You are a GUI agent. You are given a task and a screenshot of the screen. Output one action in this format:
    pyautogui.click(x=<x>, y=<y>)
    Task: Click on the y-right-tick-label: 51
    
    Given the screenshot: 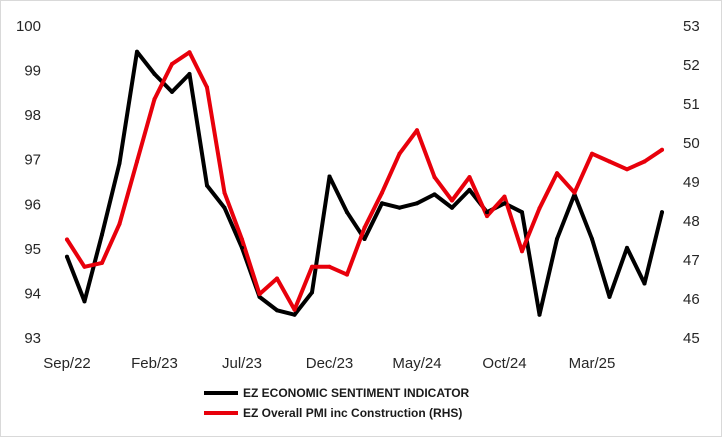 What is the action you would take?
    pyautogui.click(x=691, y=104)
    